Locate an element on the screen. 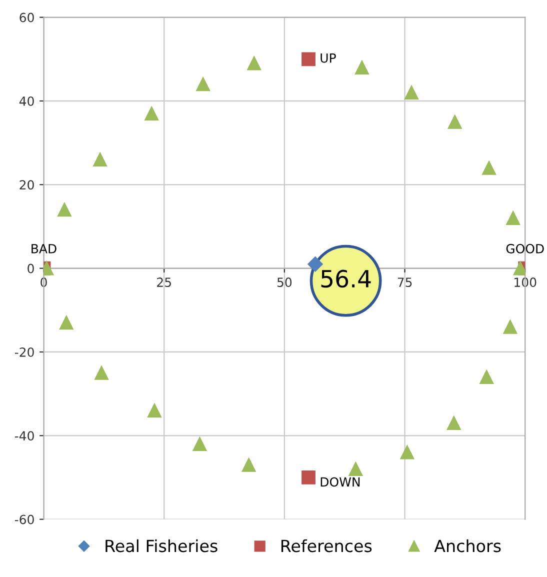 This screenshot has height=577, width=547. y-tick-label: 20 is located at coordinates (27, 185).